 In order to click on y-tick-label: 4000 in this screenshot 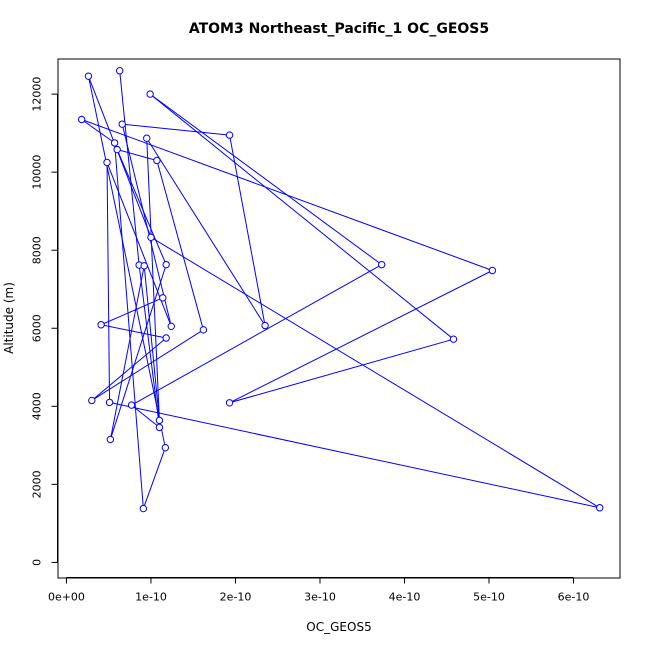, I will do `click(37, 406)`.